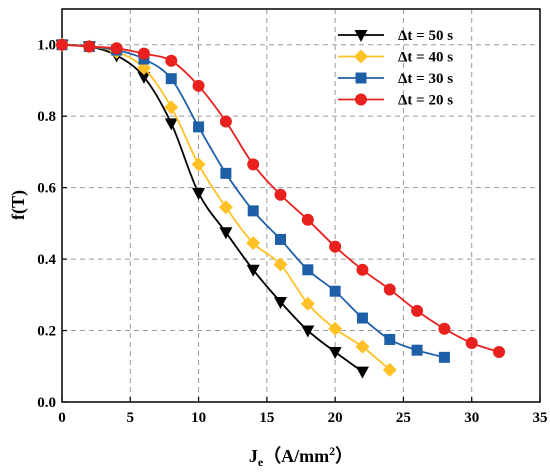 The image size is (550, 474). Describe the element at coordinates (296, 456) in the screenshot. I see `x-axis-title-unit: （A/mm` at that location.